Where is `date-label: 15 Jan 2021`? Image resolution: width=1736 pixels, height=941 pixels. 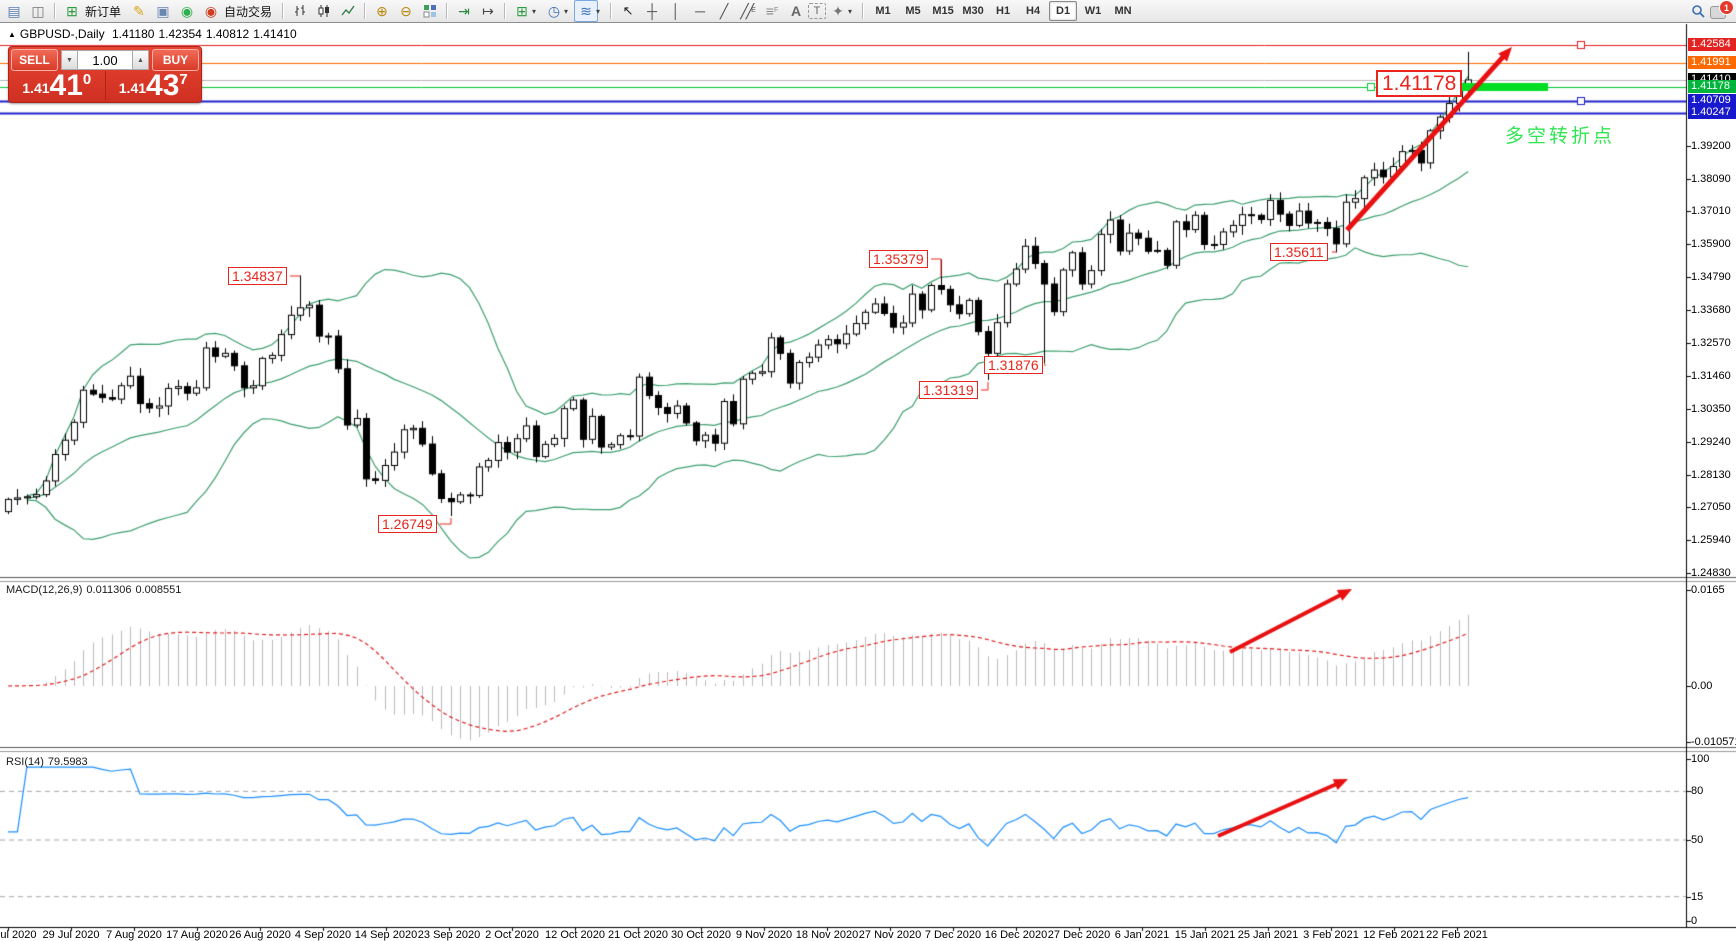
date-label: 15 Jan 2021 is located at coordinates (1205, 935).